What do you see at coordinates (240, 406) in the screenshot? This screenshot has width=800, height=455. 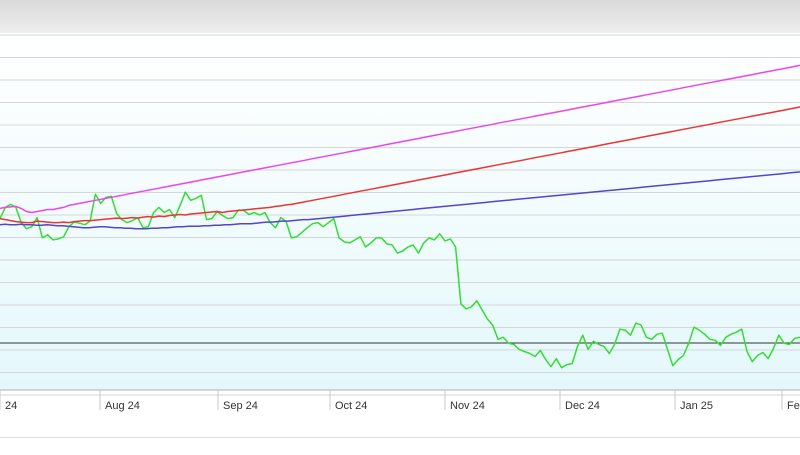 I see `x-tick-label: Sep 24` at bounding box center [240, 406].